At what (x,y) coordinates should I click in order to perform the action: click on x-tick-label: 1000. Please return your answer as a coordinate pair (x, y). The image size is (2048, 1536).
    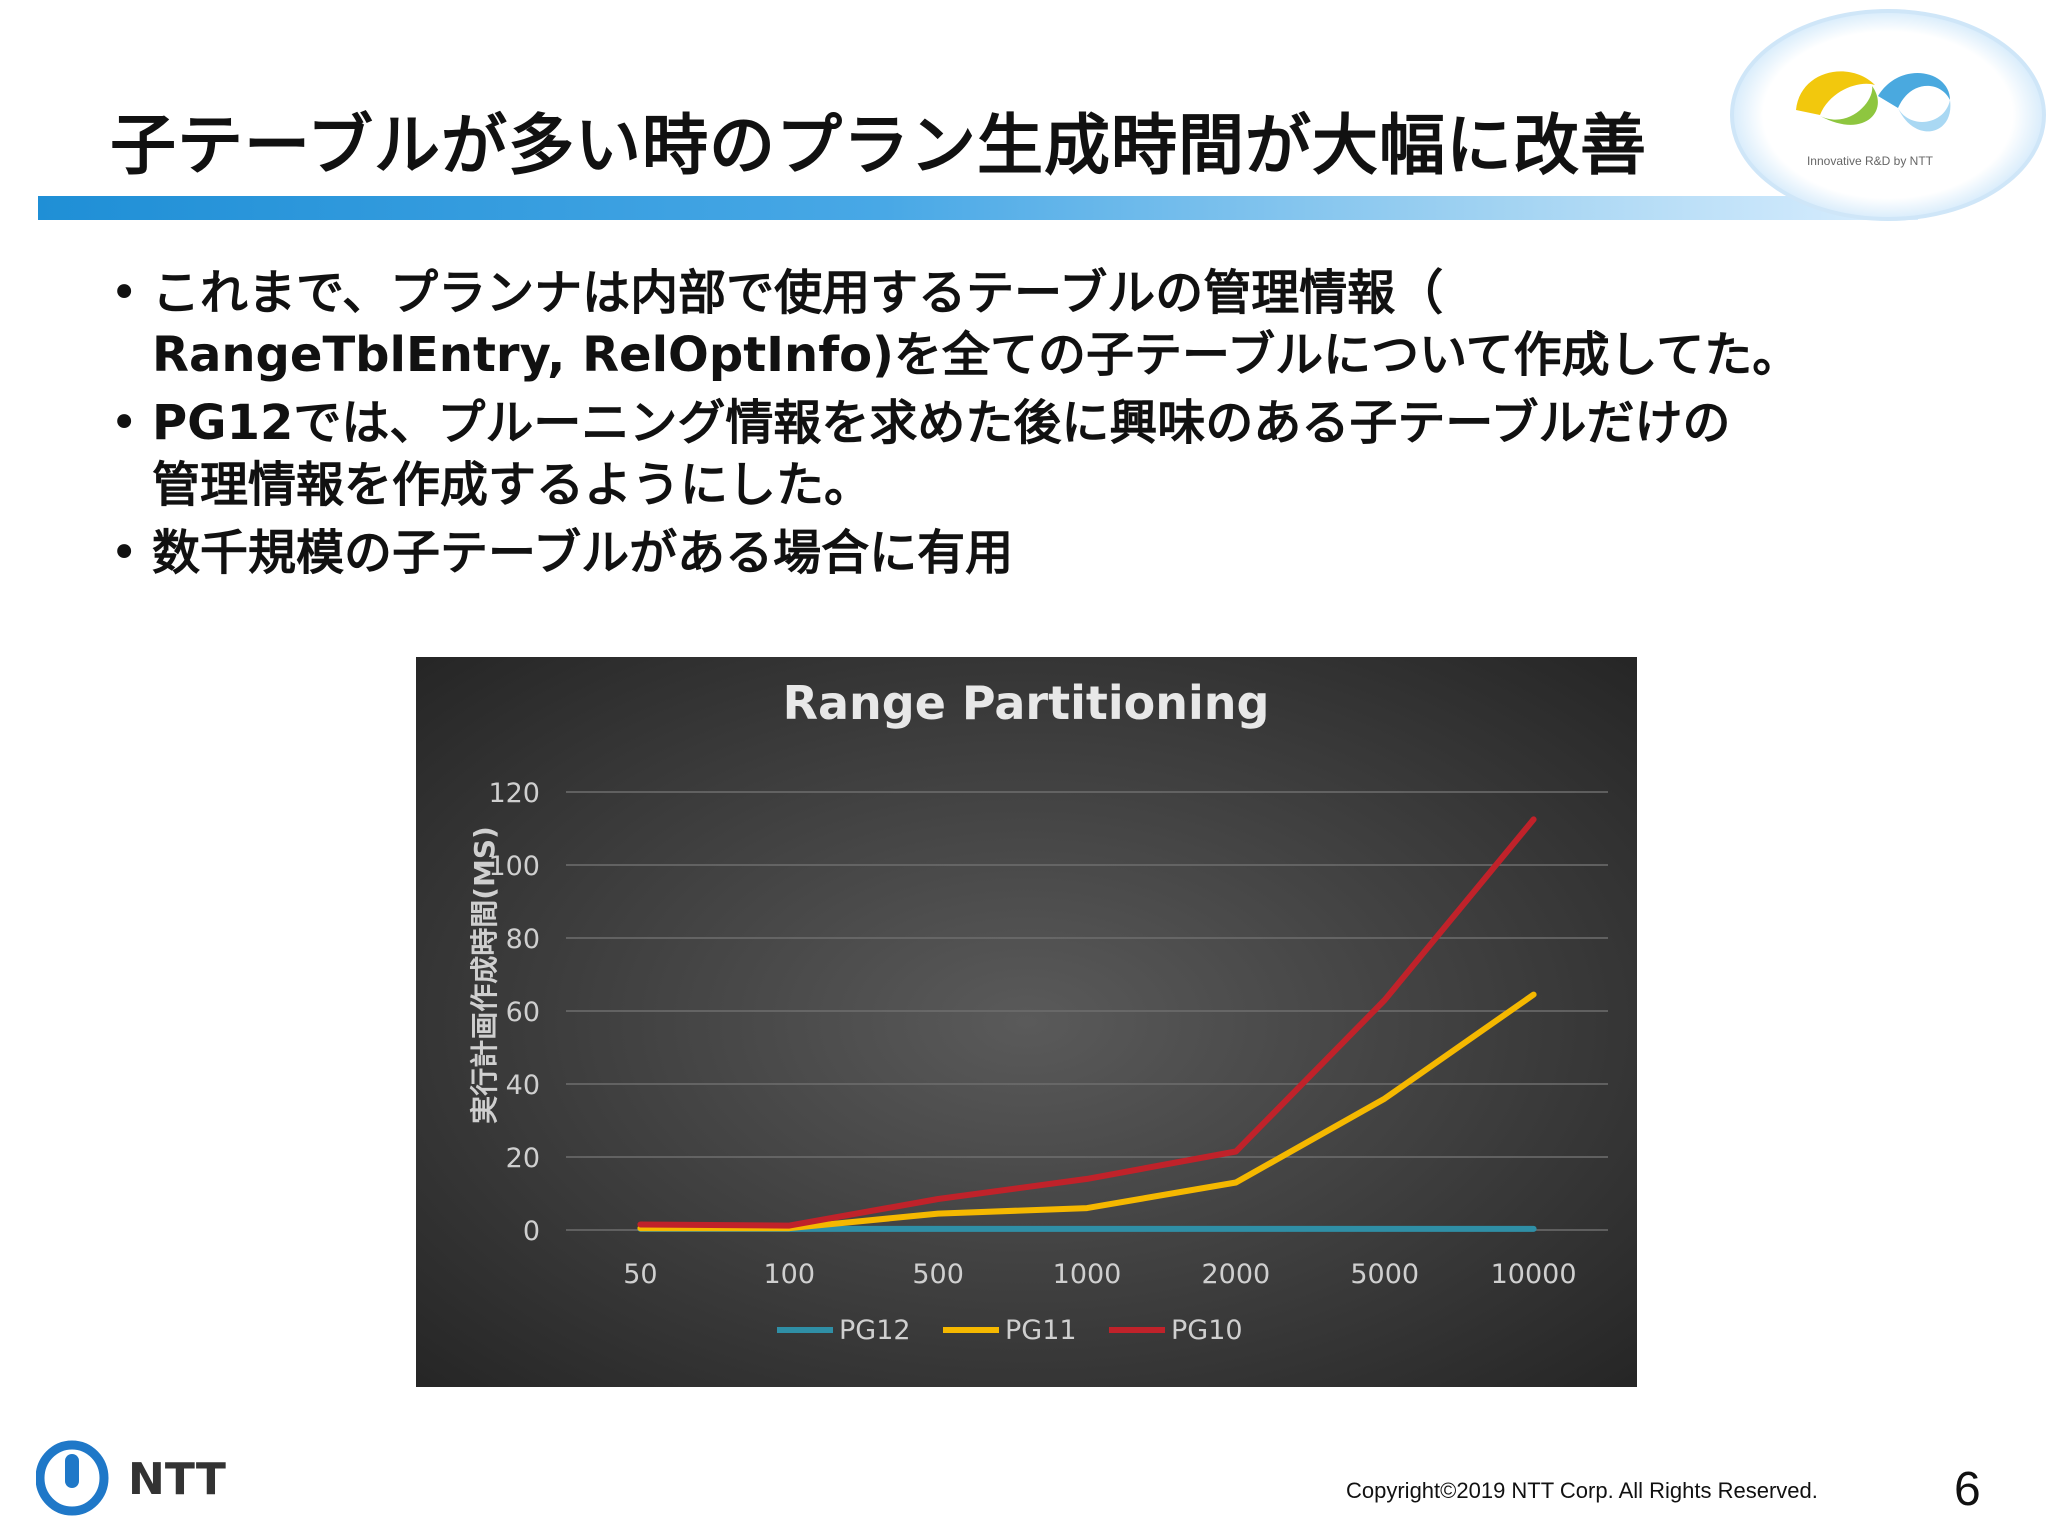
    Looking at the image, I should click on (1087, 1274).